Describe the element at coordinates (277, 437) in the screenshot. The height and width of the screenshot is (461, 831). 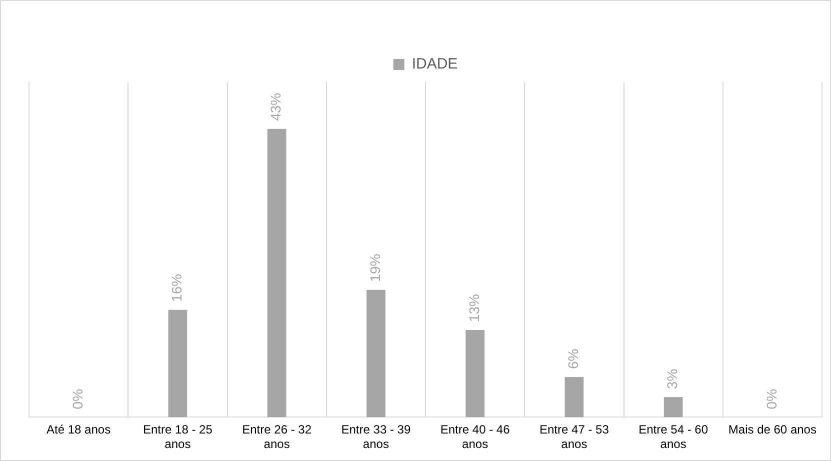
I see `x-tick-label: Entre 26 - 32 anos` at that location.